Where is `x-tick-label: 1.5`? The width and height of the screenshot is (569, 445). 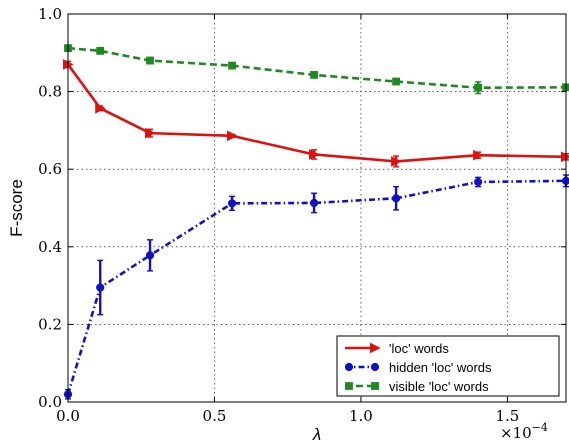
x-tick-label: 1.5 is located at coordinates (507, 416).